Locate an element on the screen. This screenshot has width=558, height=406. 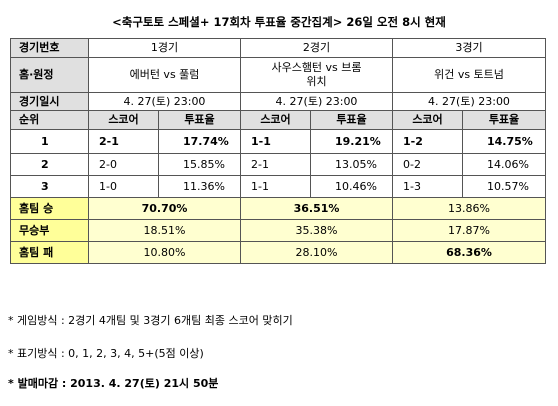
table-cell: 10.57% is located at coordinates (504, 186).